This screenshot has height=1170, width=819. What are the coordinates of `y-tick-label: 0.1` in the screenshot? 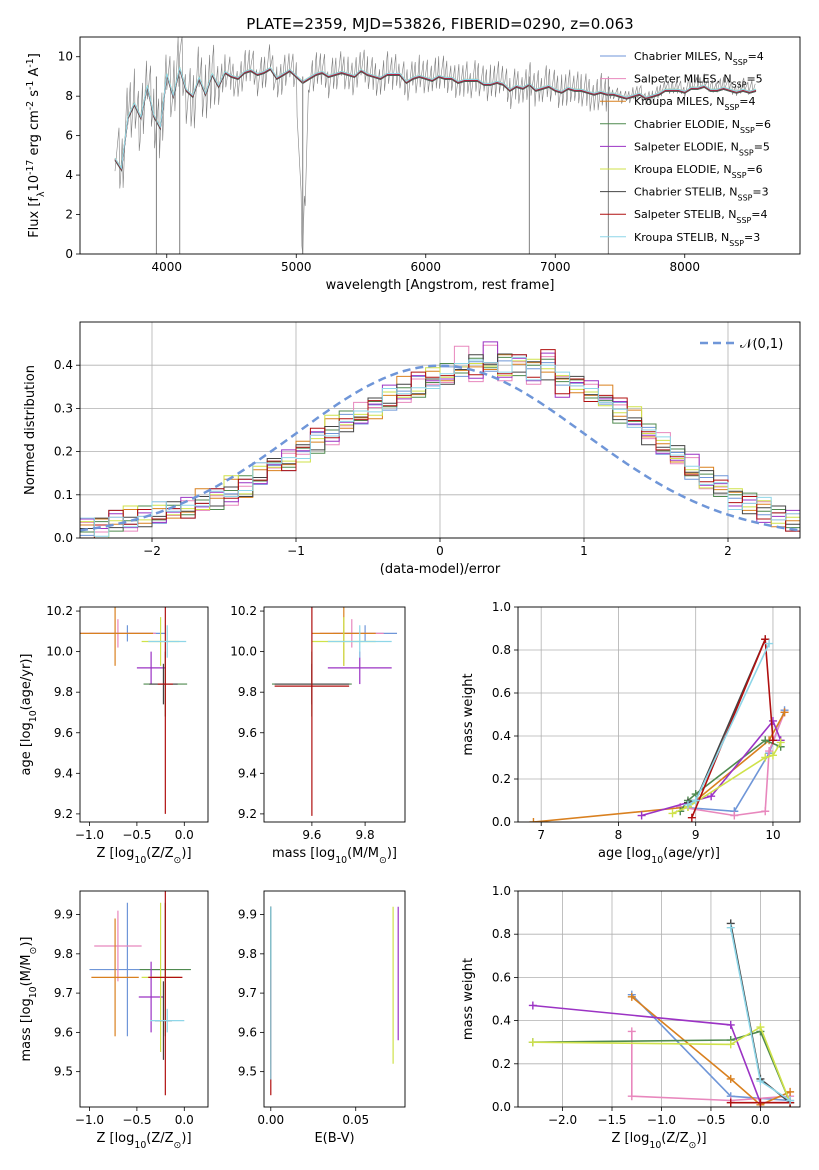 It's located at (63, 495).